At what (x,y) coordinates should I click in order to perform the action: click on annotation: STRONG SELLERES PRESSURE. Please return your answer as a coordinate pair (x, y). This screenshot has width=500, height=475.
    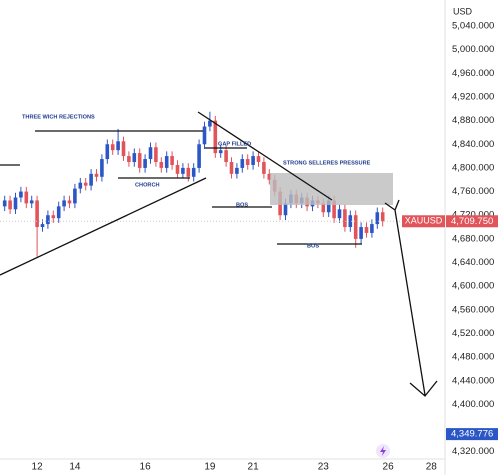
    Looking at the image, I should click on (327, 163).